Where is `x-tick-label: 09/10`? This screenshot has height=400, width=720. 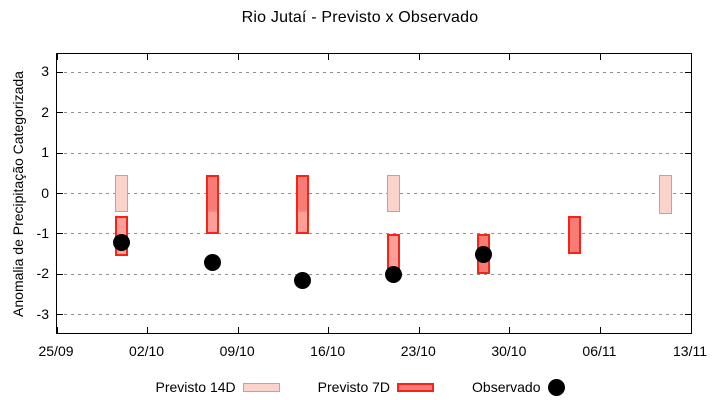 x-tick-label: 09/10 is located at coordinates (237, 351).